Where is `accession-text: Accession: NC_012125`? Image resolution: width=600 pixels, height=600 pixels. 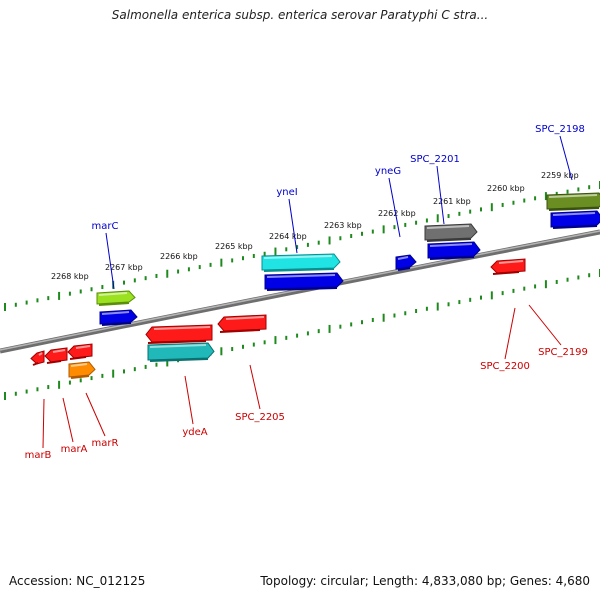 accession-text: Accession: NC_012125 is located at coordinates (77, 581).